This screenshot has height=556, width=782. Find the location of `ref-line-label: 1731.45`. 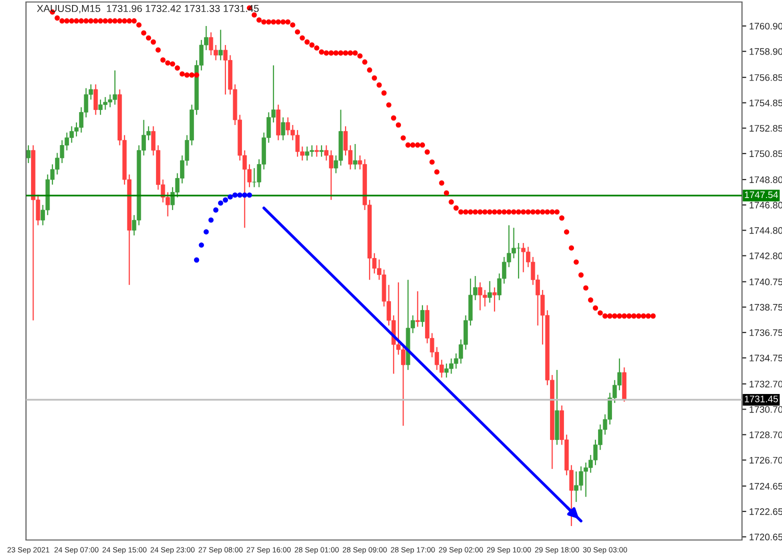

ref-line-label: 1731.45 is located at coordinates (761, 399).